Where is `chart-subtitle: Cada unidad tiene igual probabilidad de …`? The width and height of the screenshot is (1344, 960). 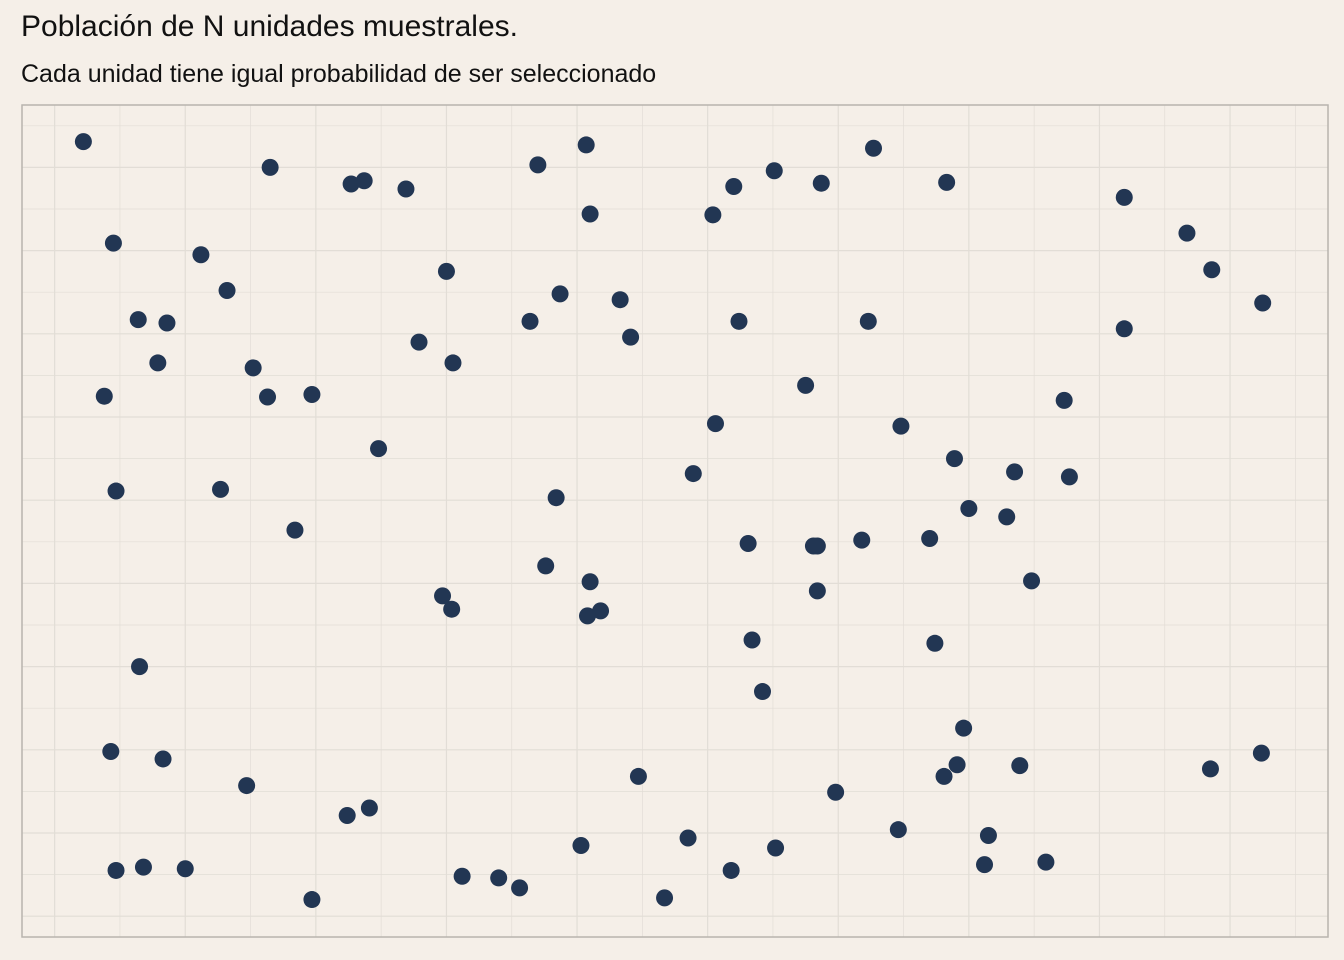 chart-subtitle: Cada unidad tiene igual probabilidad de … is located at coordinates (339, 74).